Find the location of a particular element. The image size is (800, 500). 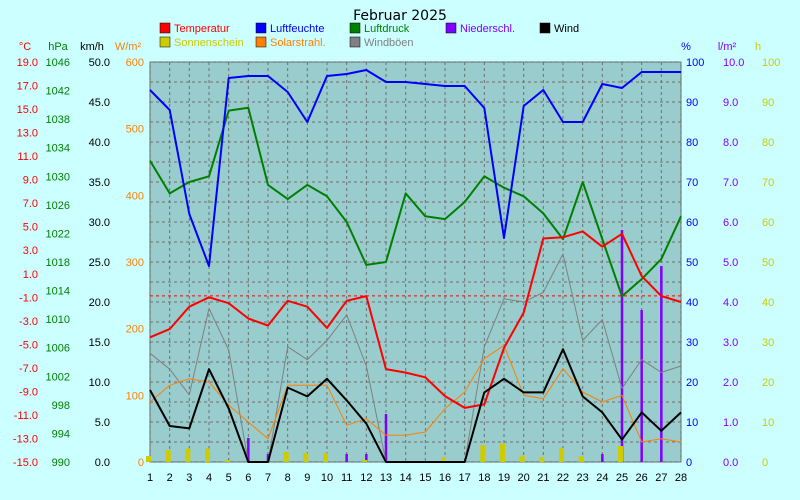

tick-label-solar: 600 is located at coordinates (135, 63).